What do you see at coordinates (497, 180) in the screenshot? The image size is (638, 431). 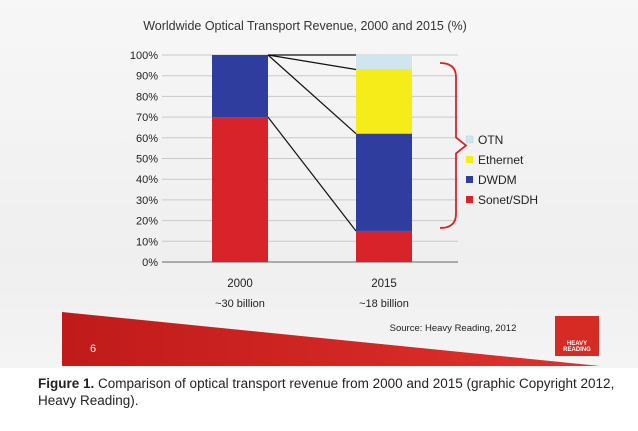 I see `legend-label-dwdm: DWDM` at bounding box center [497, 180].